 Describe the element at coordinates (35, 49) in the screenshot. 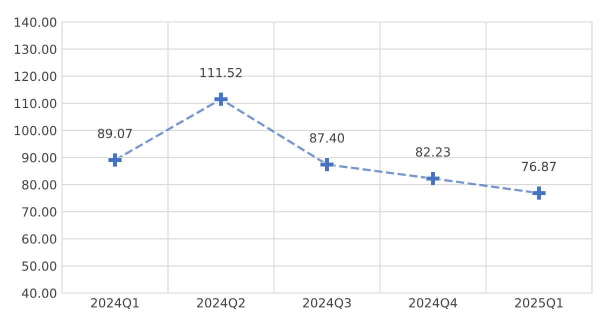

I see `y-tick-label: 130.00` at that location.